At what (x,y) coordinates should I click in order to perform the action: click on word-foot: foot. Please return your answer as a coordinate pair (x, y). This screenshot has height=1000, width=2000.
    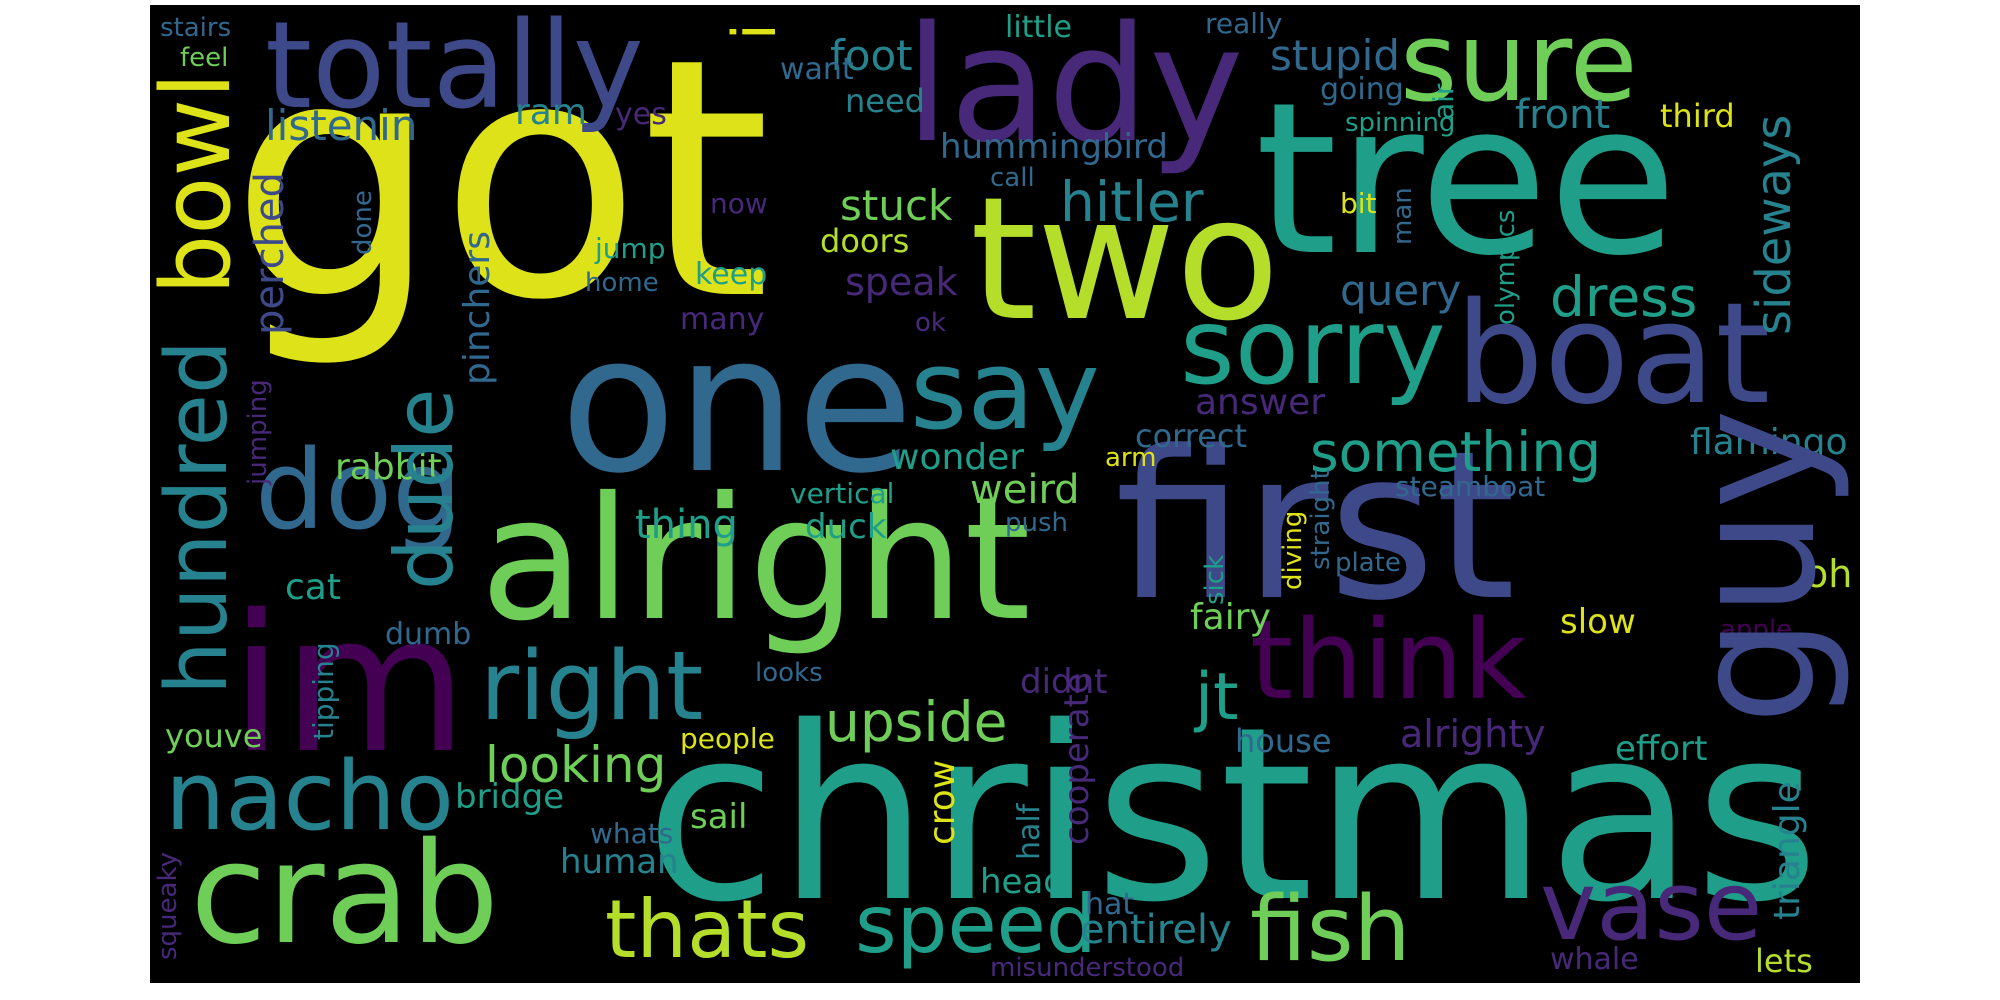
    Looking at the image, I should click on (871, 55).